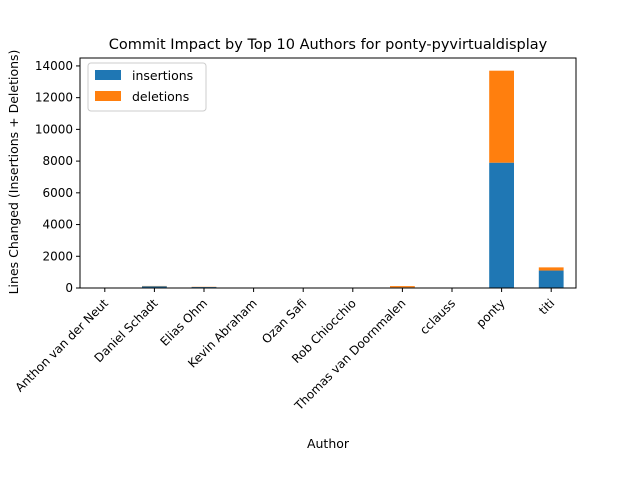 The height and width of the screenshot is (480, 640). Describe the element at coordinates (160, 96) in the screenshot. I see `legend-label-deletions: deletions` at that location.